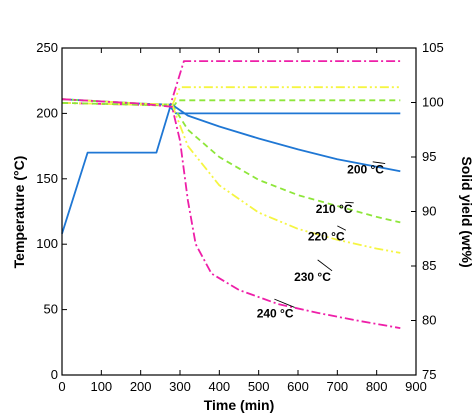 The image size is (474, 418). Describe the element at coordinates (61, 386) in the screenshot. I see `x-tick-label-0: 0` at that location.